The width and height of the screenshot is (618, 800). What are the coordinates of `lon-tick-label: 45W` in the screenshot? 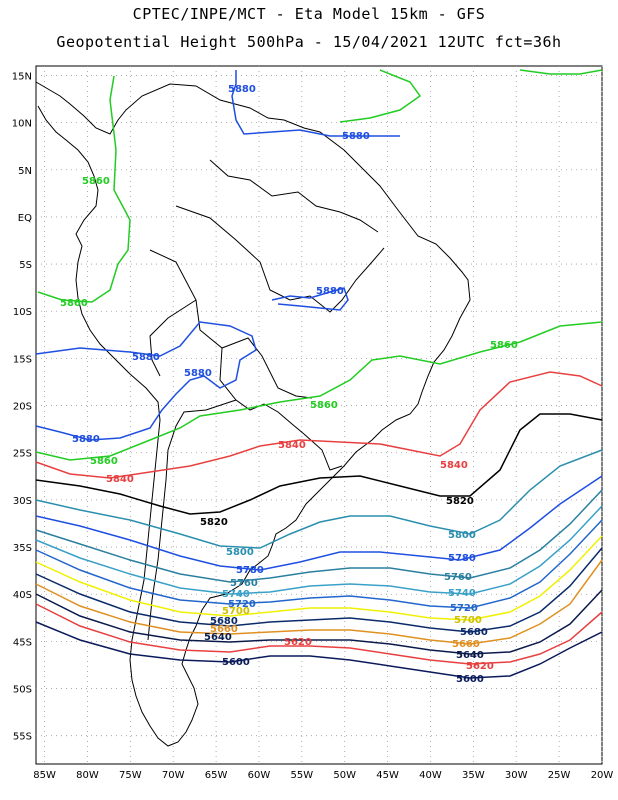 It's located at (387, 775).